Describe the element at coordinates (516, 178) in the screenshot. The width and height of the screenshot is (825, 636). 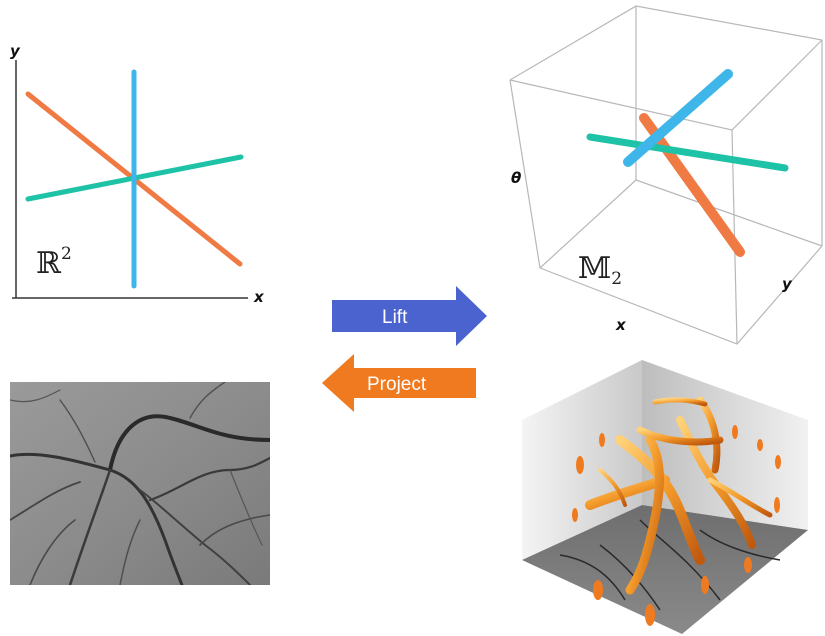
I see `m2-theta-label: θ` at that location.